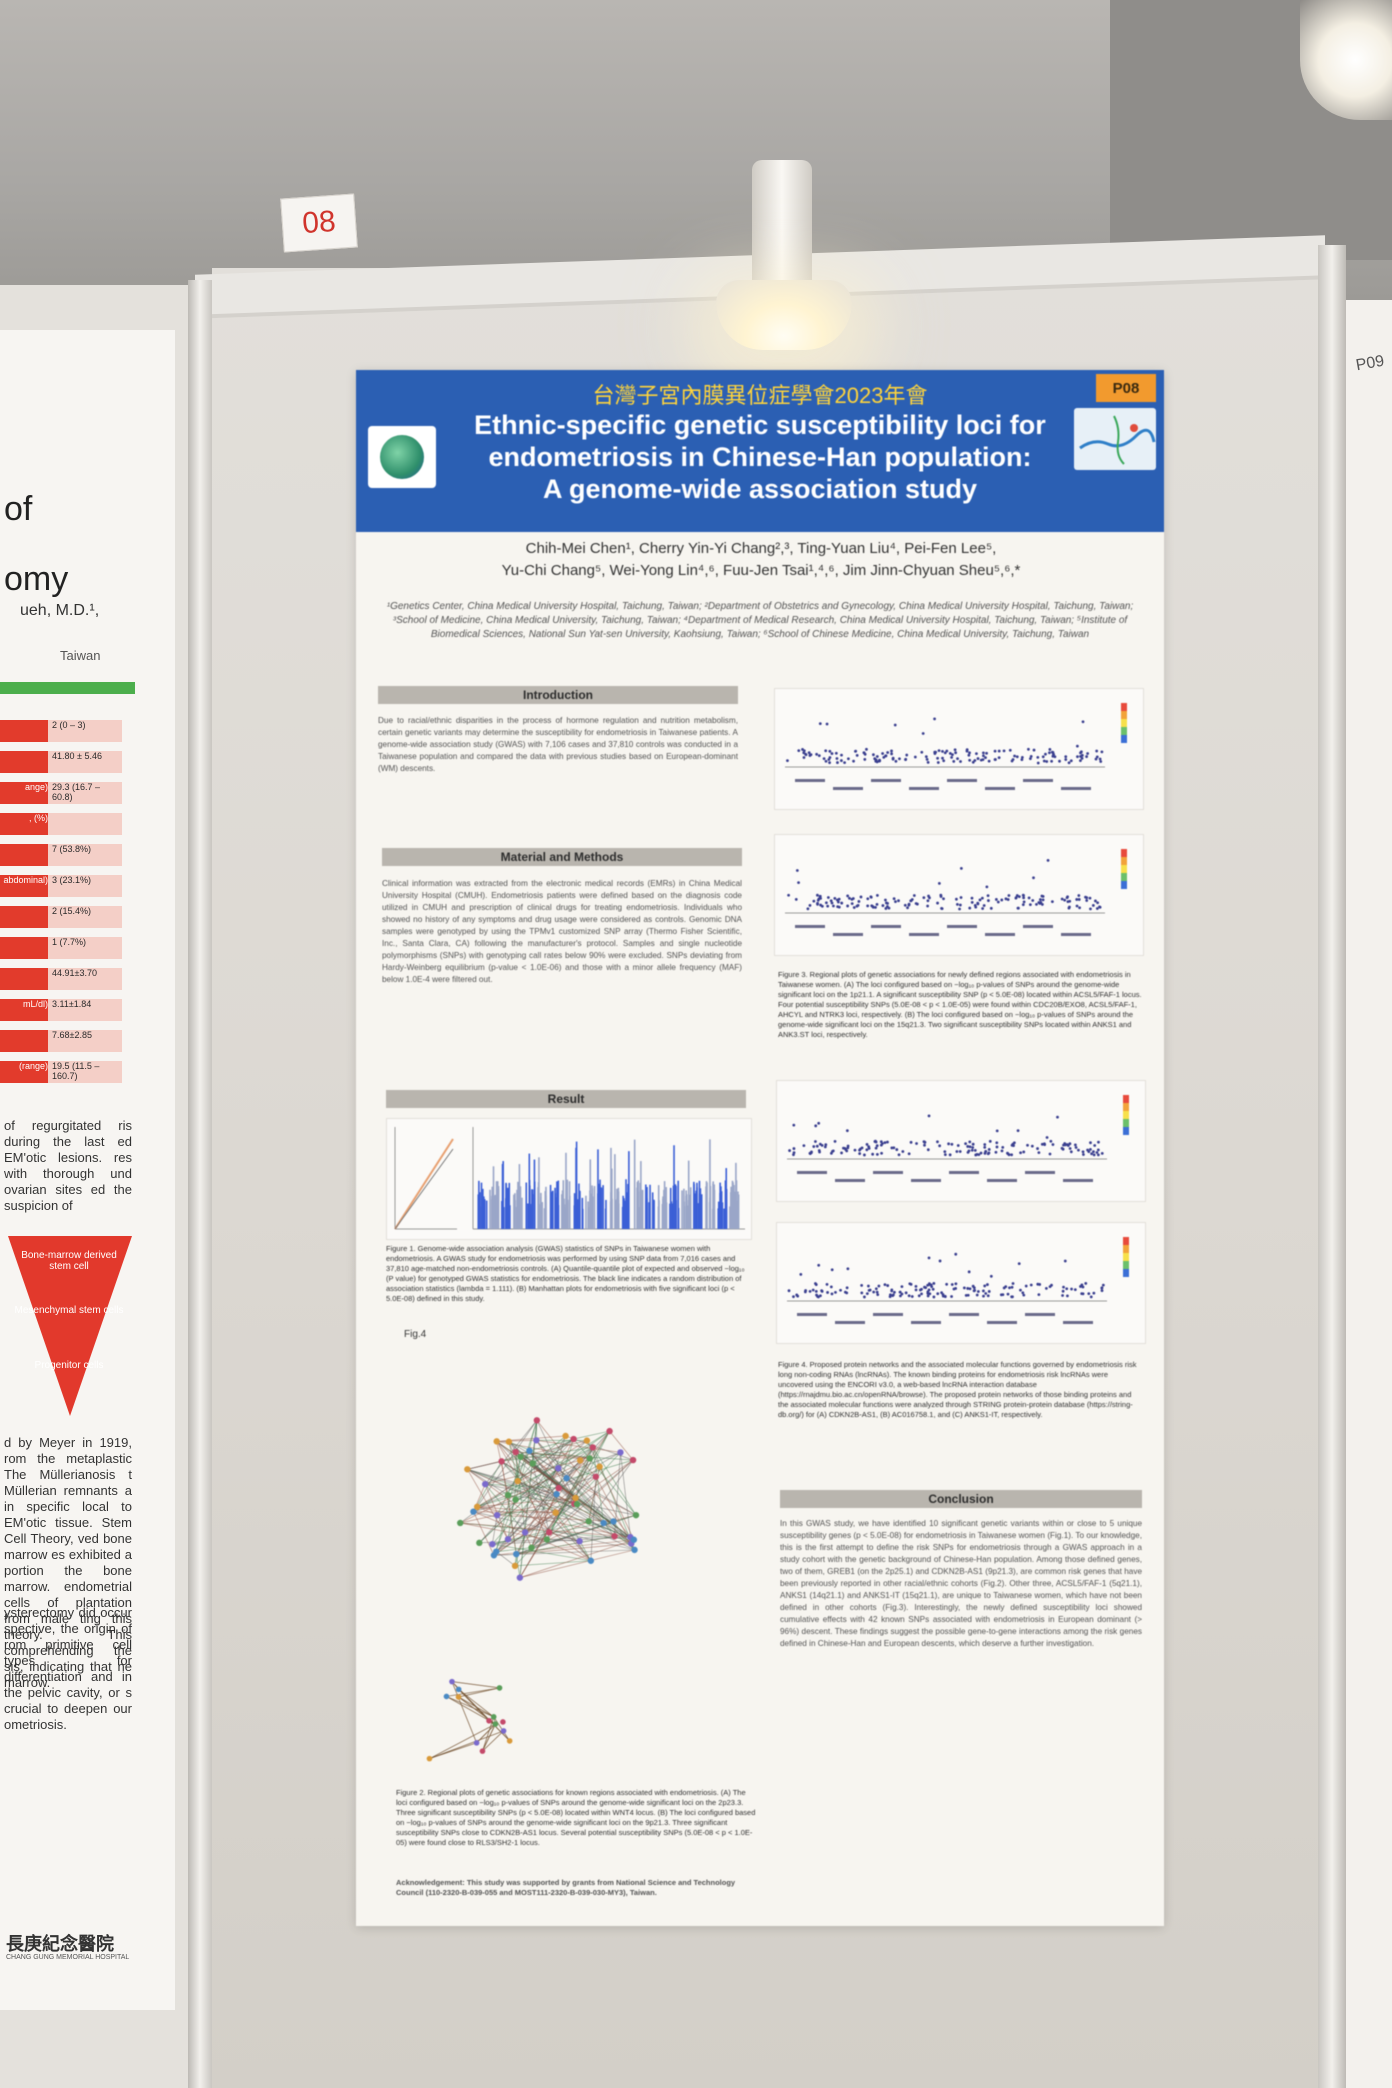 The height and width of the screenshot is (2088, 1392). Describe the element at coordinates (80, 655) in the screenshot. I see `left-poster-institution: Taiwan` at that location.